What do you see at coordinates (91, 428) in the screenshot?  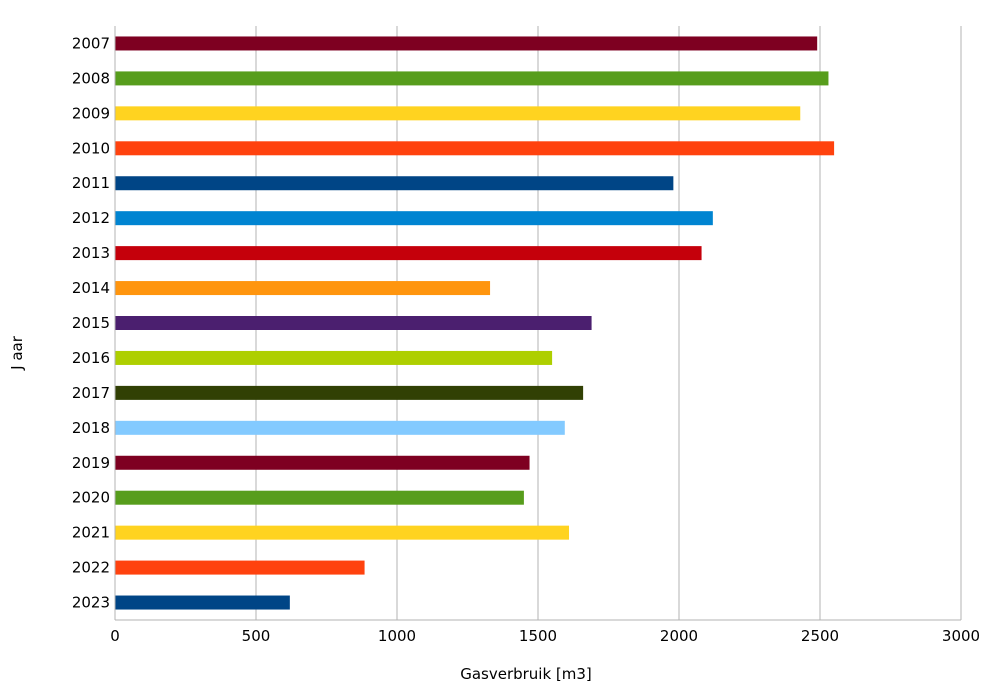 I see `y-tick-label: 2018` at bounding box center [91, 428].